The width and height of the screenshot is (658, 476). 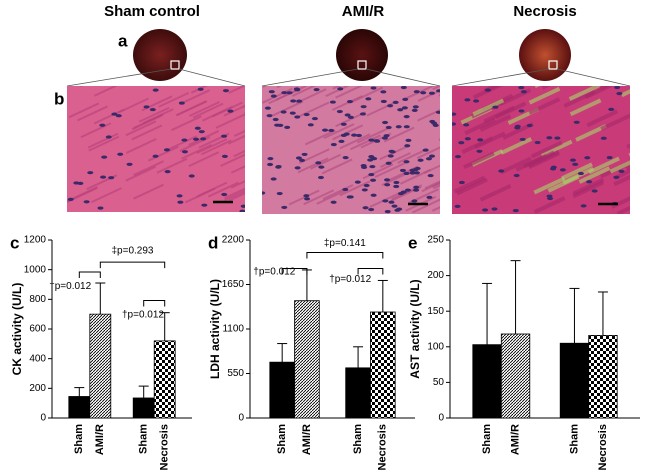 I want to click on significance-bracket, so click(x=154, y=303).